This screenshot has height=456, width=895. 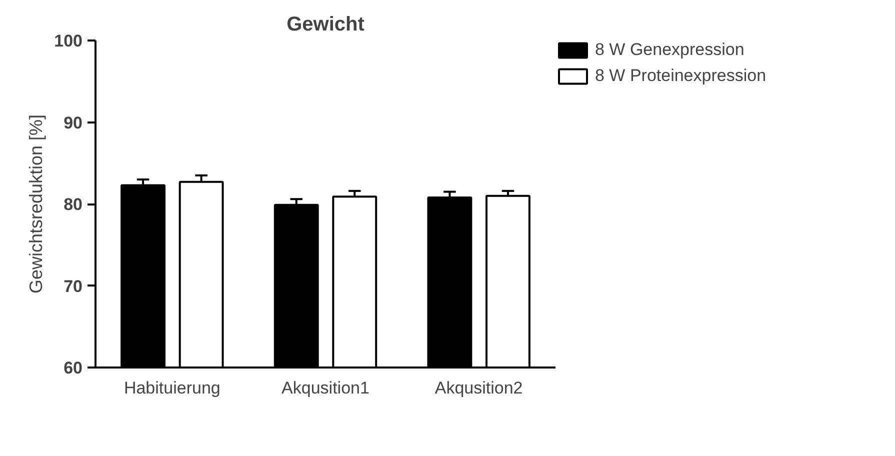 What do you see at coordinates (680, 76) in the screenshot?
I see `legend-label: 8 W Proteinexpression` at bounding box center [680, 76].